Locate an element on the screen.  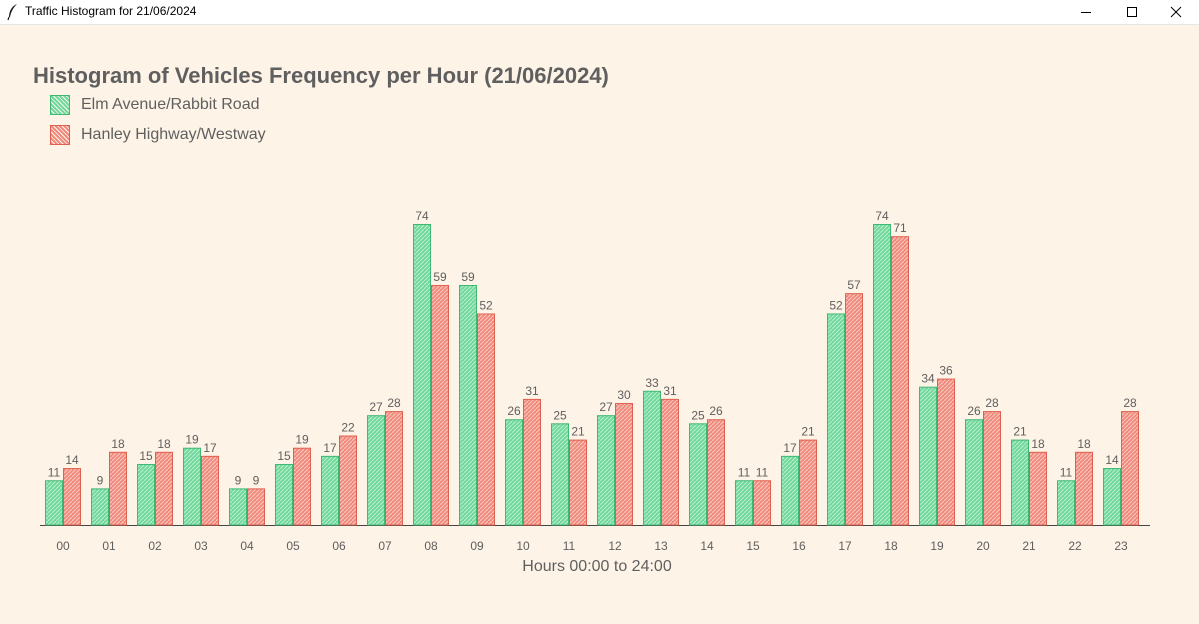
x-tick-label: 20 is located at coordinates (983, 546).